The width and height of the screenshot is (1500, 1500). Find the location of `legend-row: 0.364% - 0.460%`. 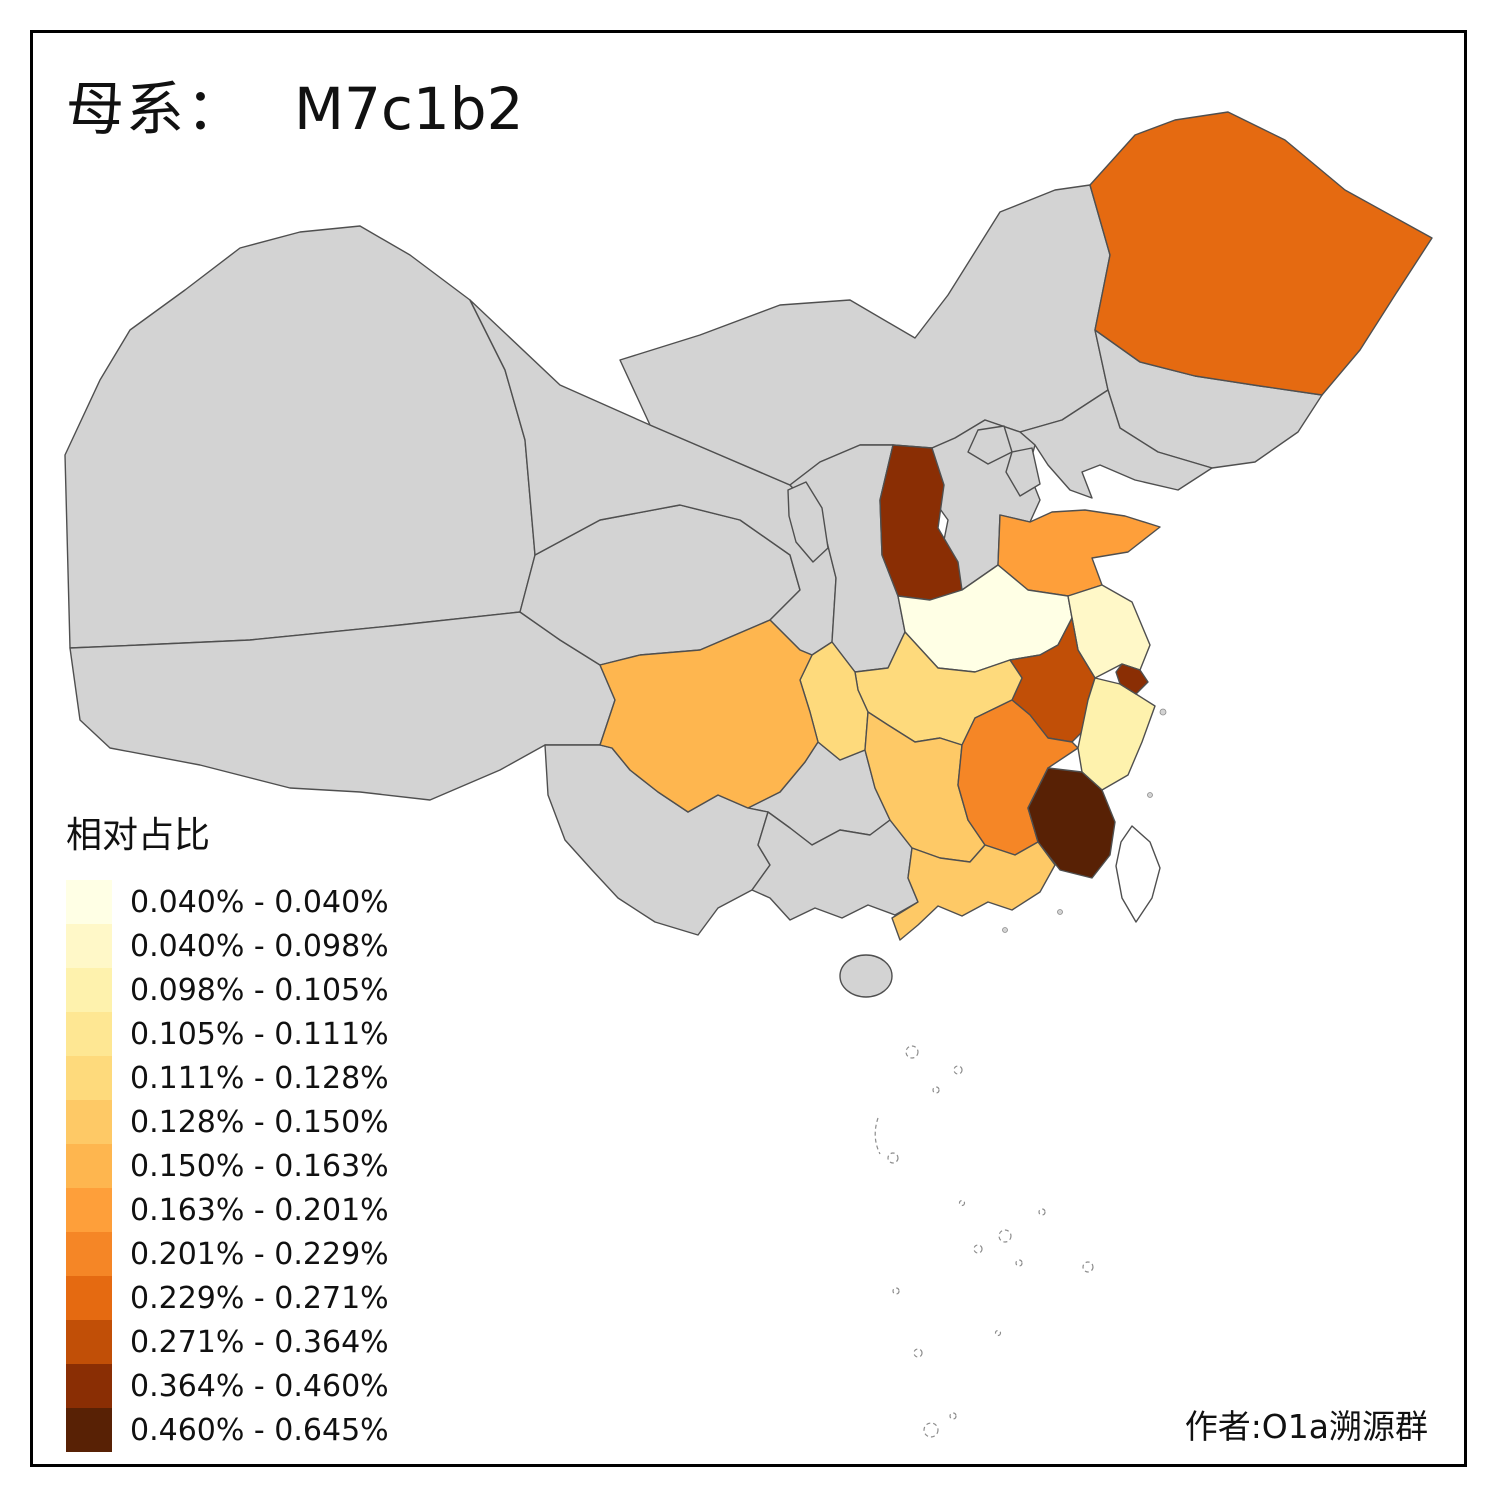

legend-row: 0.364% - 0.460% is located at coordinates (227, 1386).